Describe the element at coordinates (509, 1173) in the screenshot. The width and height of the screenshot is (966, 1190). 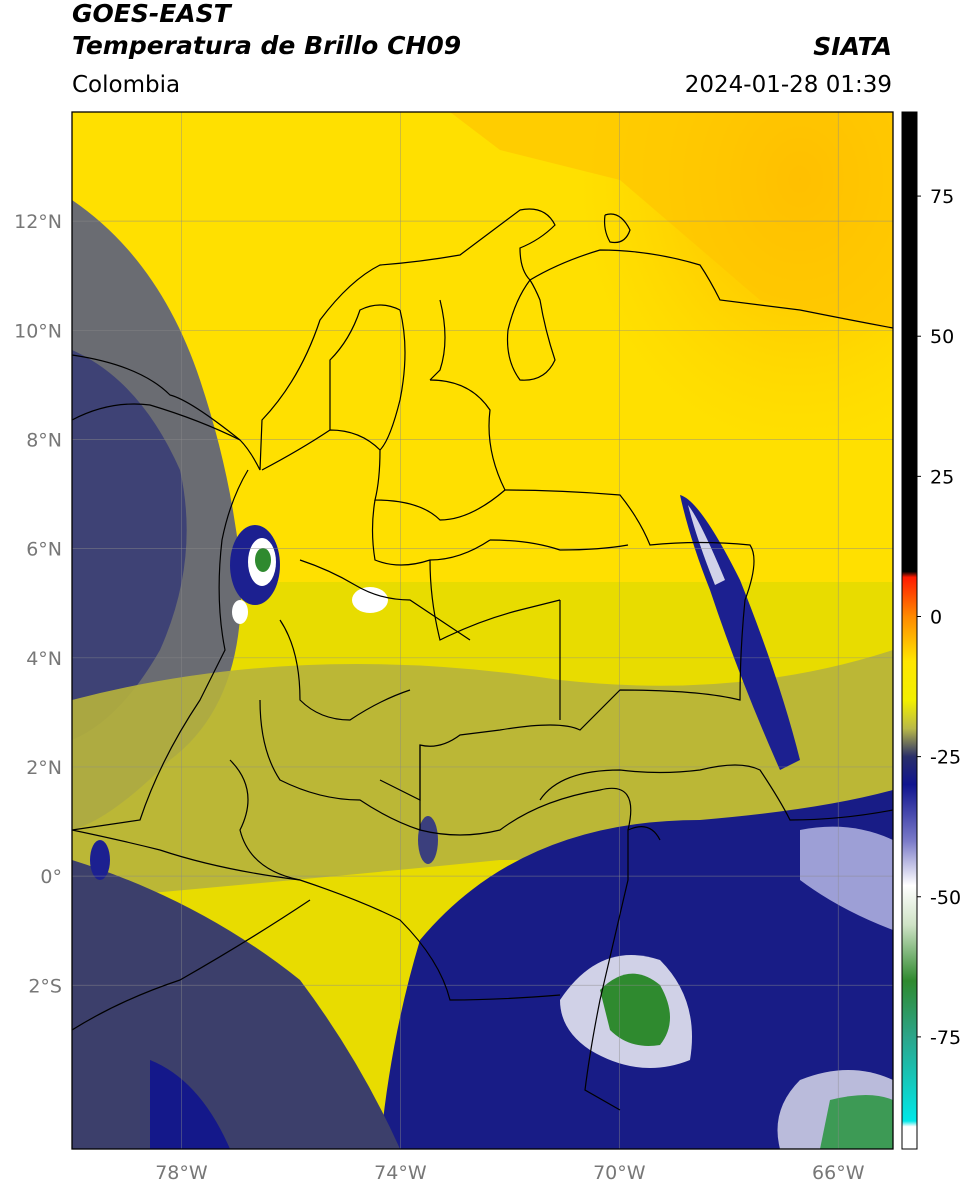
I see `longitude-ticks: 78°W 74°W 70°W 66°W` at that location.